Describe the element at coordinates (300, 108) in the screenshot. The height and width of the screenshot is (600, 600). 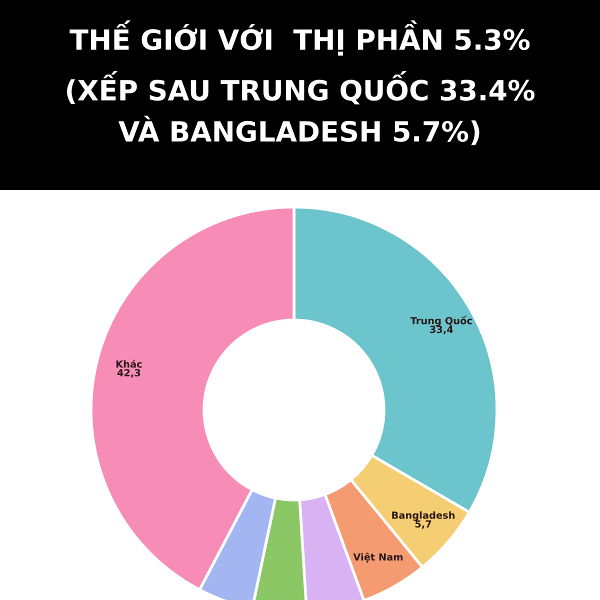
I see `chart-subtitle: (XẾP SAU TRUNG QUỐC 33.4% VÀ BANGLADESH 5.7%)` at that location.